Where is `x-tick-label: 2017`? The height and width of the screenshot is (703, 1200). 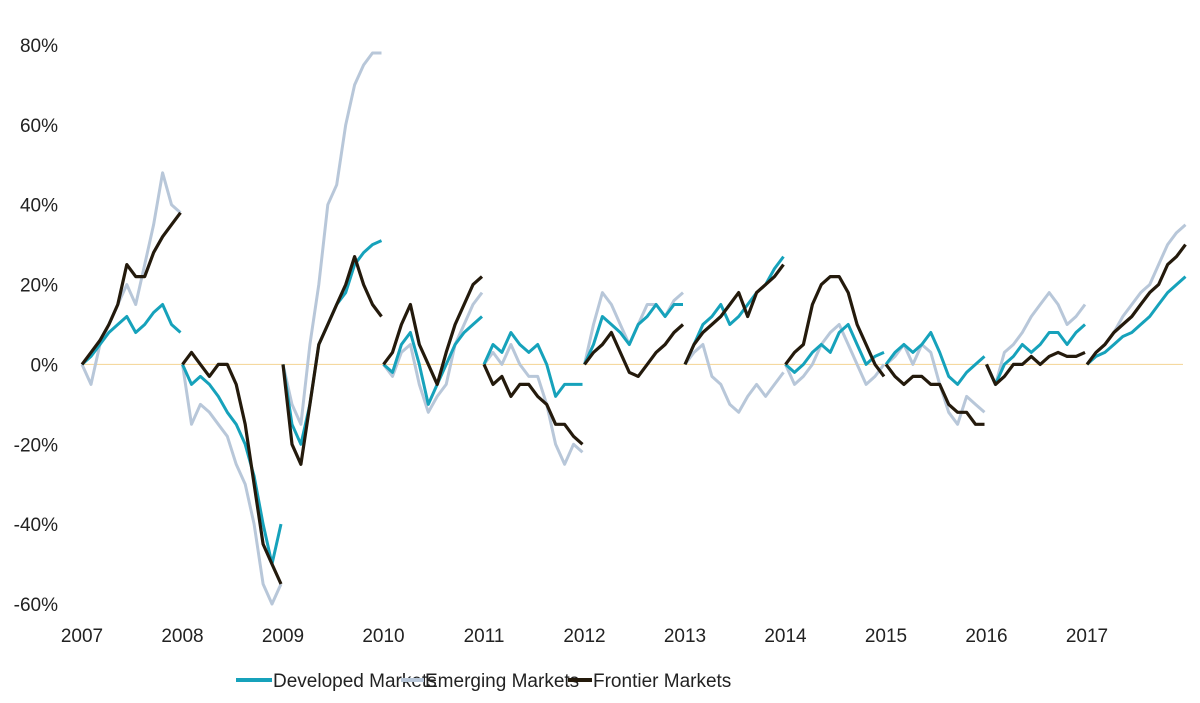
x-tick-label: 2017 is located at coordinates (1087, 636).